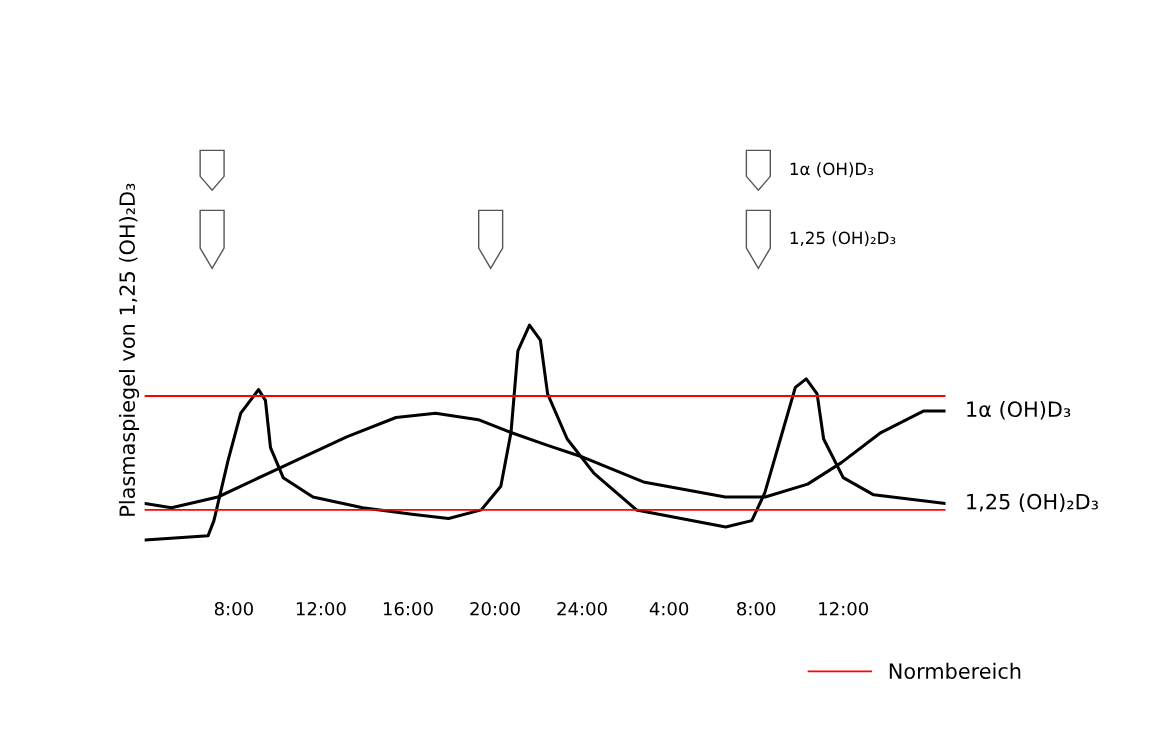 The image size is (1176, 731). What do you see at coordinates (129, 349) in the screenshot?
I see `y-axis-title: Plasmaspiegel von 1,25 (OH)₂D₃` at bounding box center [129, 349].